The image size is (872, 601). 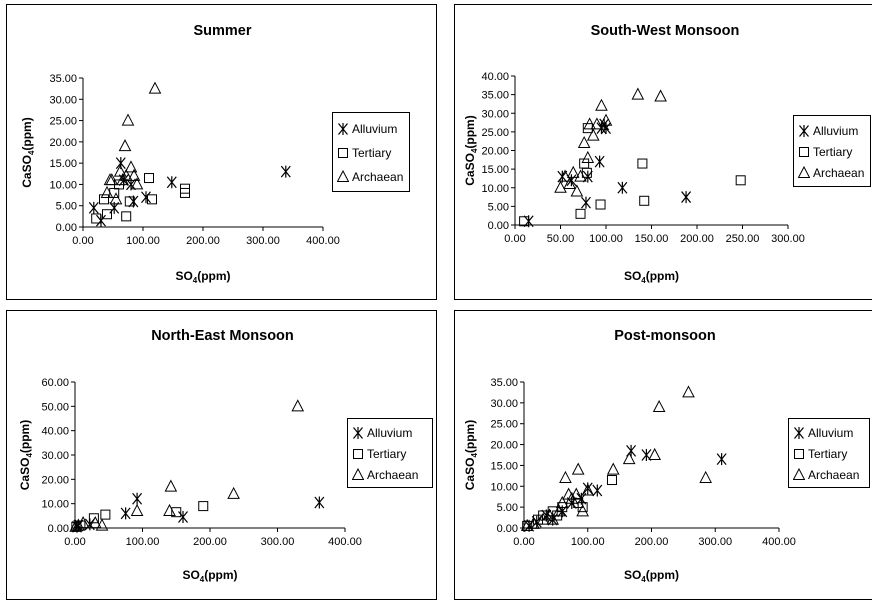 What do you see at coordinates (715, 542) in the screenshot?
I see `x-tick-label: 300.00` at bounding box center [715, 542].